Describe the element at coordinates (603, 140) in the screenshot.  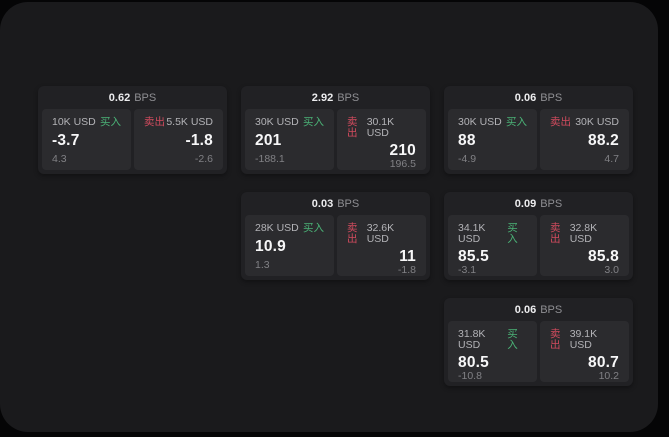
I see `sell-price: 88.2` at that location.